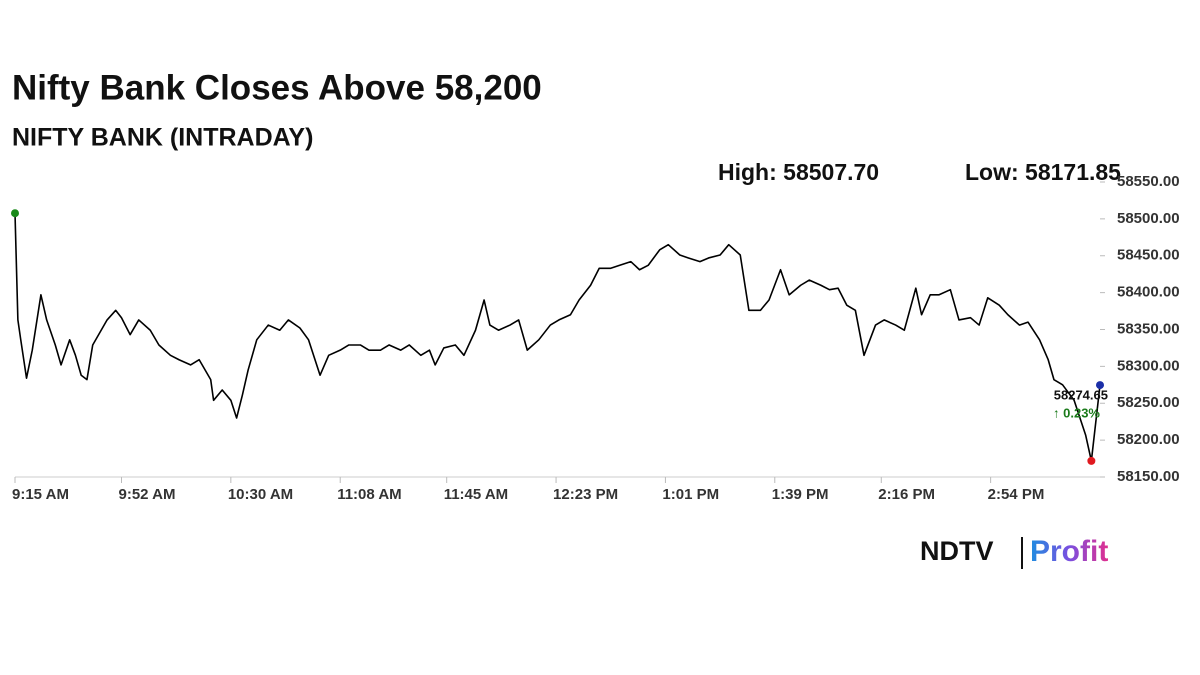 The height and width of the screenshot is (675, 1200). What do you see at coordinates (1148, 181) in the screenshot?
I see `y-tick-label: 58550.00` at bounding box center [1148, 181].